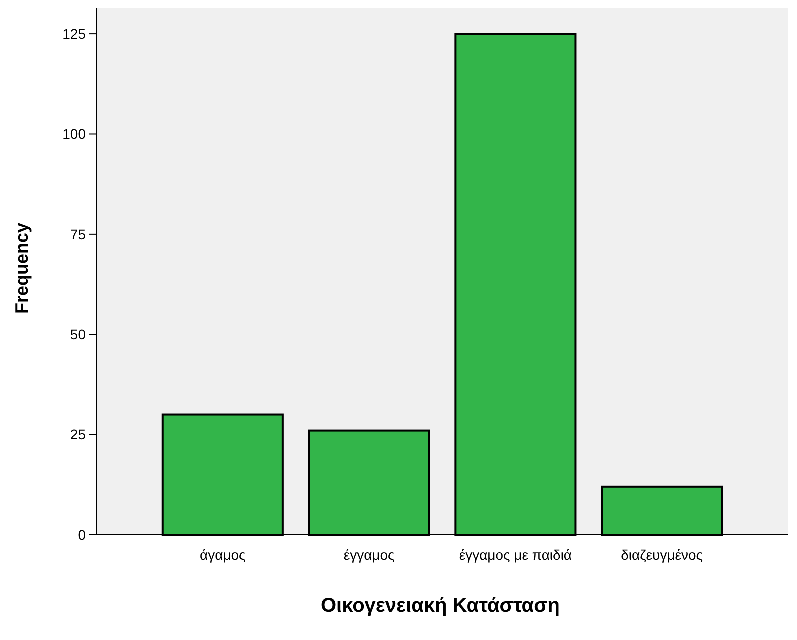 The image size is (797, 640). Describe the element at coordinates (440, 606) in the screenshot. I see `x-axis-title: Οικογενειακή Κατάσταση` at that location.